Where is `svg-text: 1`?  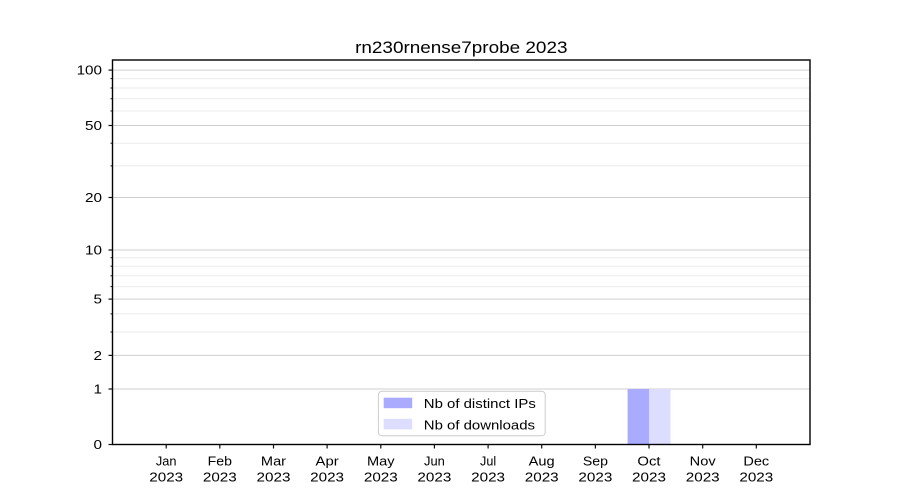 svg-text: 1 is located at coordinates (98, 389).